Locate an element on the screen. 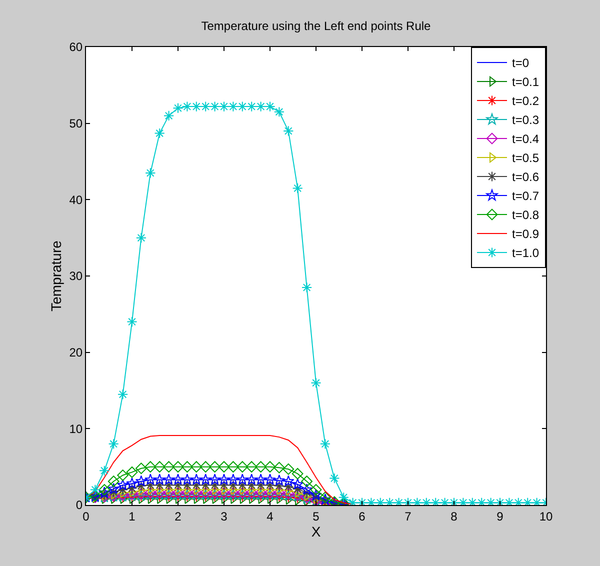 The image size is (600, 566). legend-label: t=0 is located at coordinates (521, 63).